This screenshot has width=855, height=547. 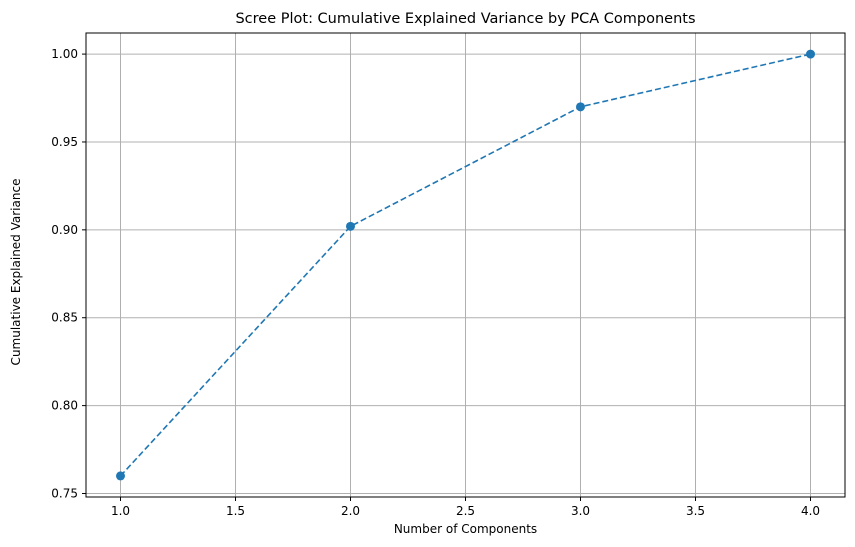 I want to click on y-tick-label: 1.00, so click(x=64, y=54).